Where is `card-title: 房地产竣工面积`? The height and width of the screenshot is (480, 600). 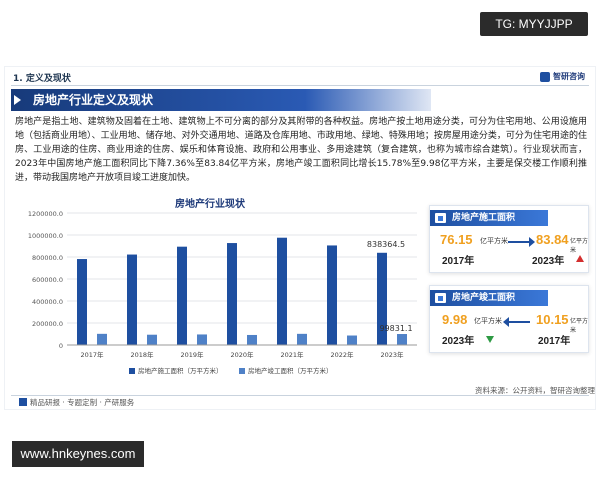 card-title: 房地产竣工面积 is located at coordinates (489, 298).